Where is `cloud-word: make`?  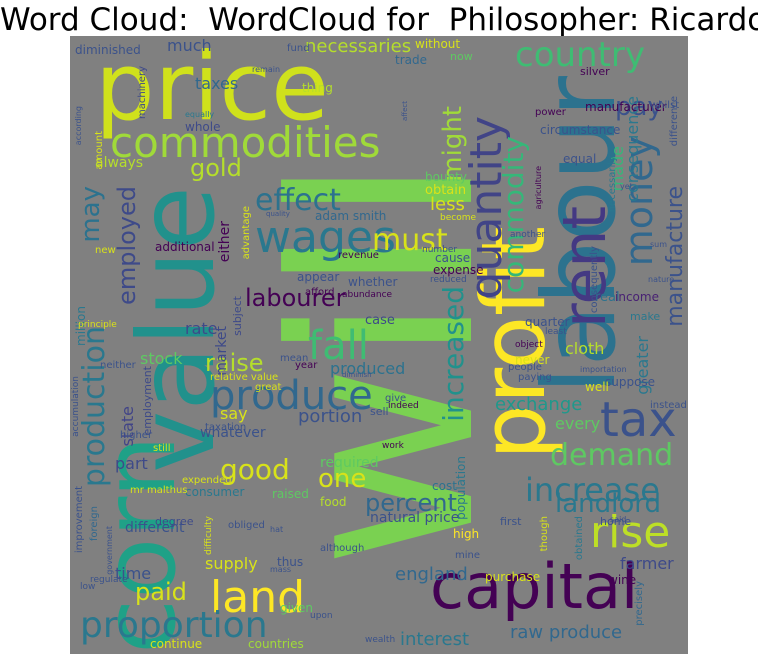
cloud-word: make is located at coordinates (645, 316).